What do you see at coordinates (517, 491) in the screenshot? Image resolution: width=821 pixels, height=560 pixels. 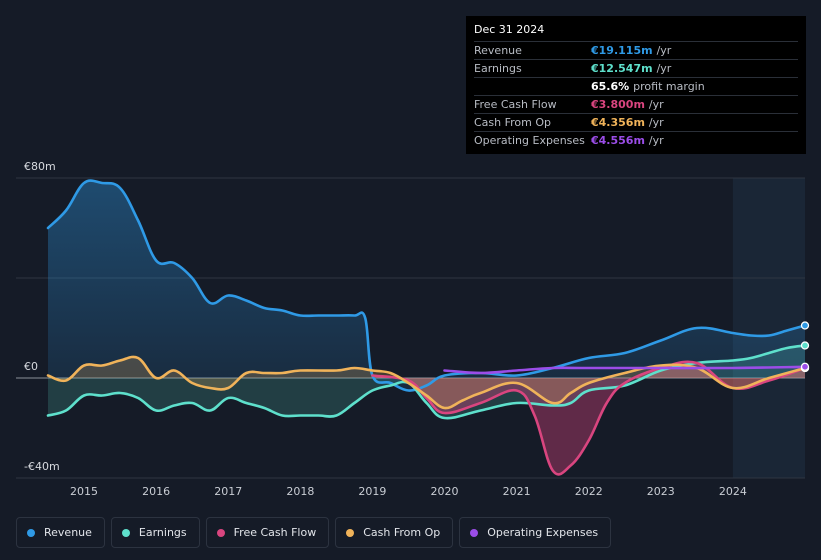 I see `x-tick-label: 2021` at bounding box center [517, 491].